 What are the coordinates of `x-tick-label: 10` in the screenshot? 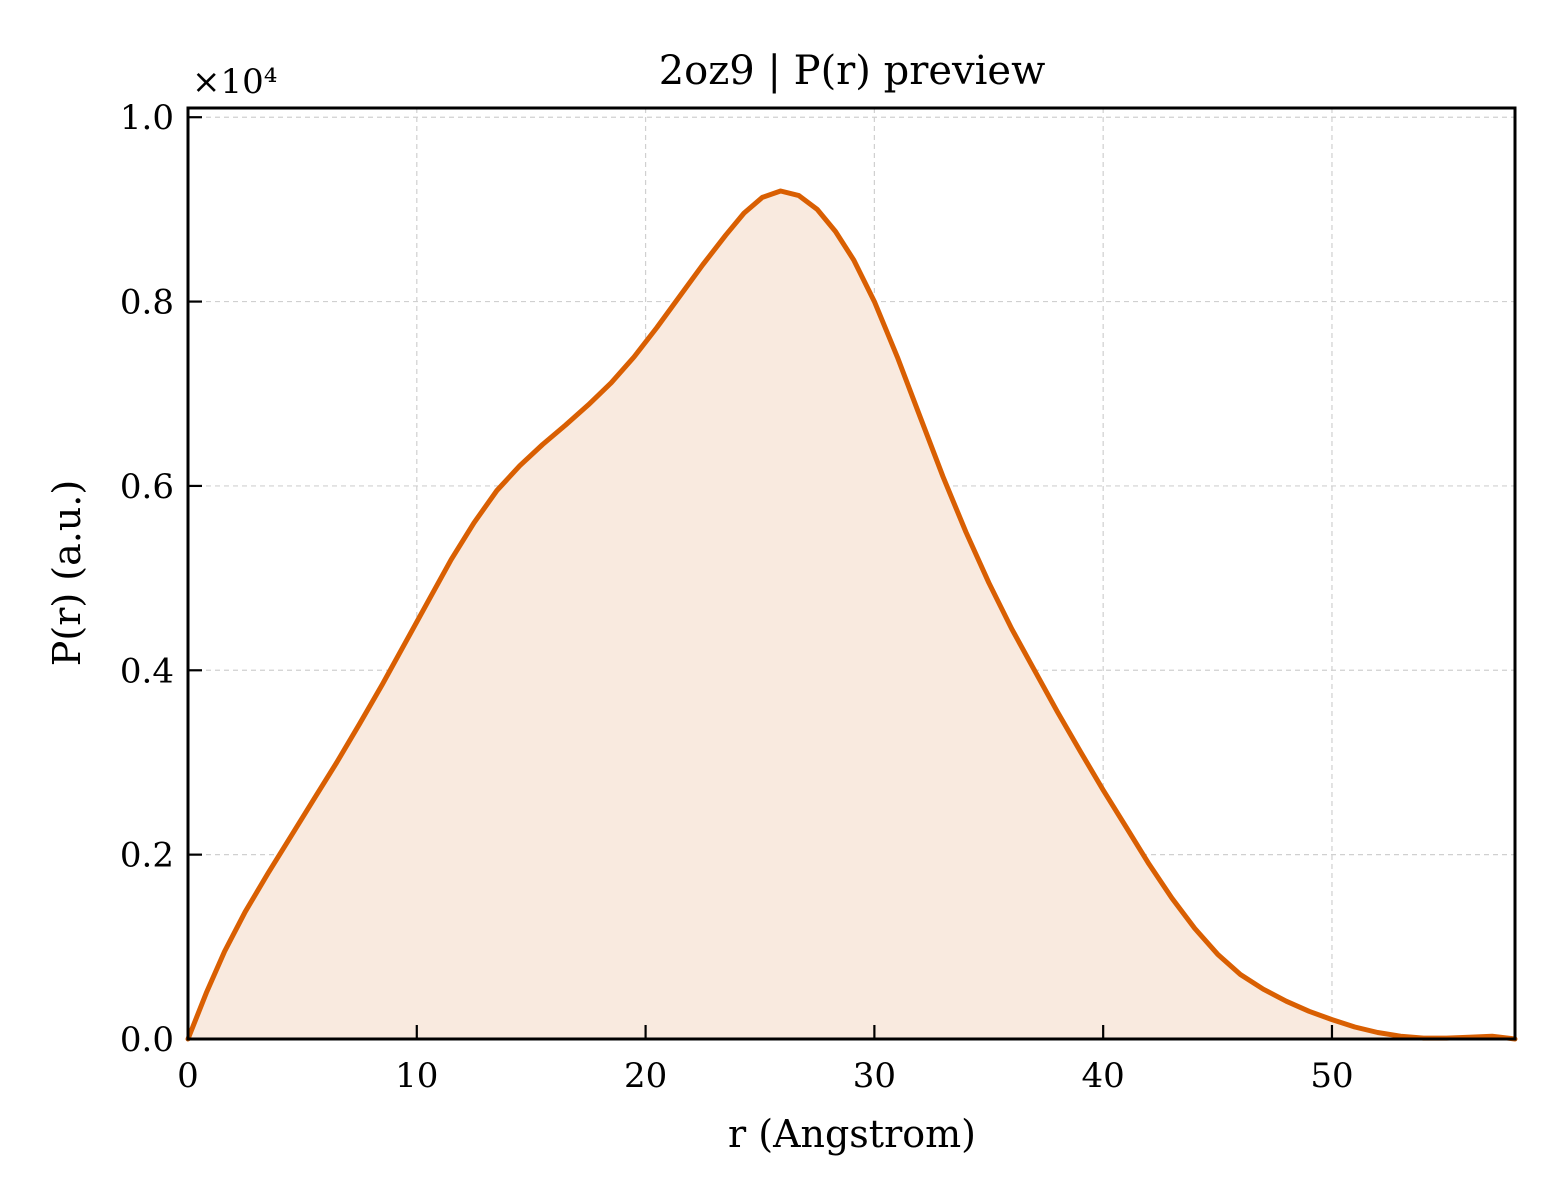 It's located at (416, 1076).